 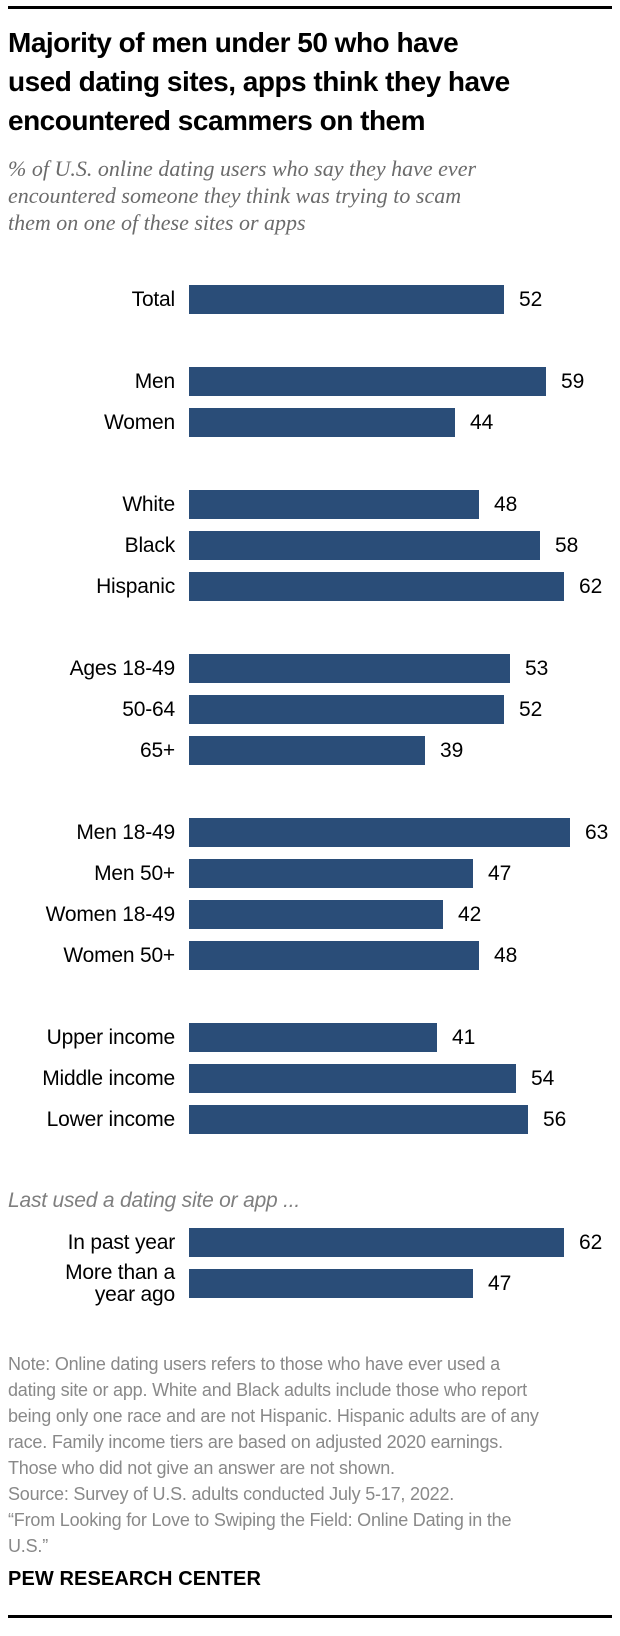 I want to click on bar-row: 50-64 52, so click(x=310, y=709).